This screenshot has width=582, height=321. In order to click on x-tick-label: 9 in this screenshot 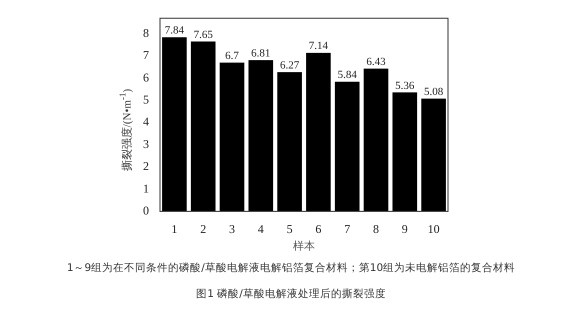, I will do `click(405, 229)`.